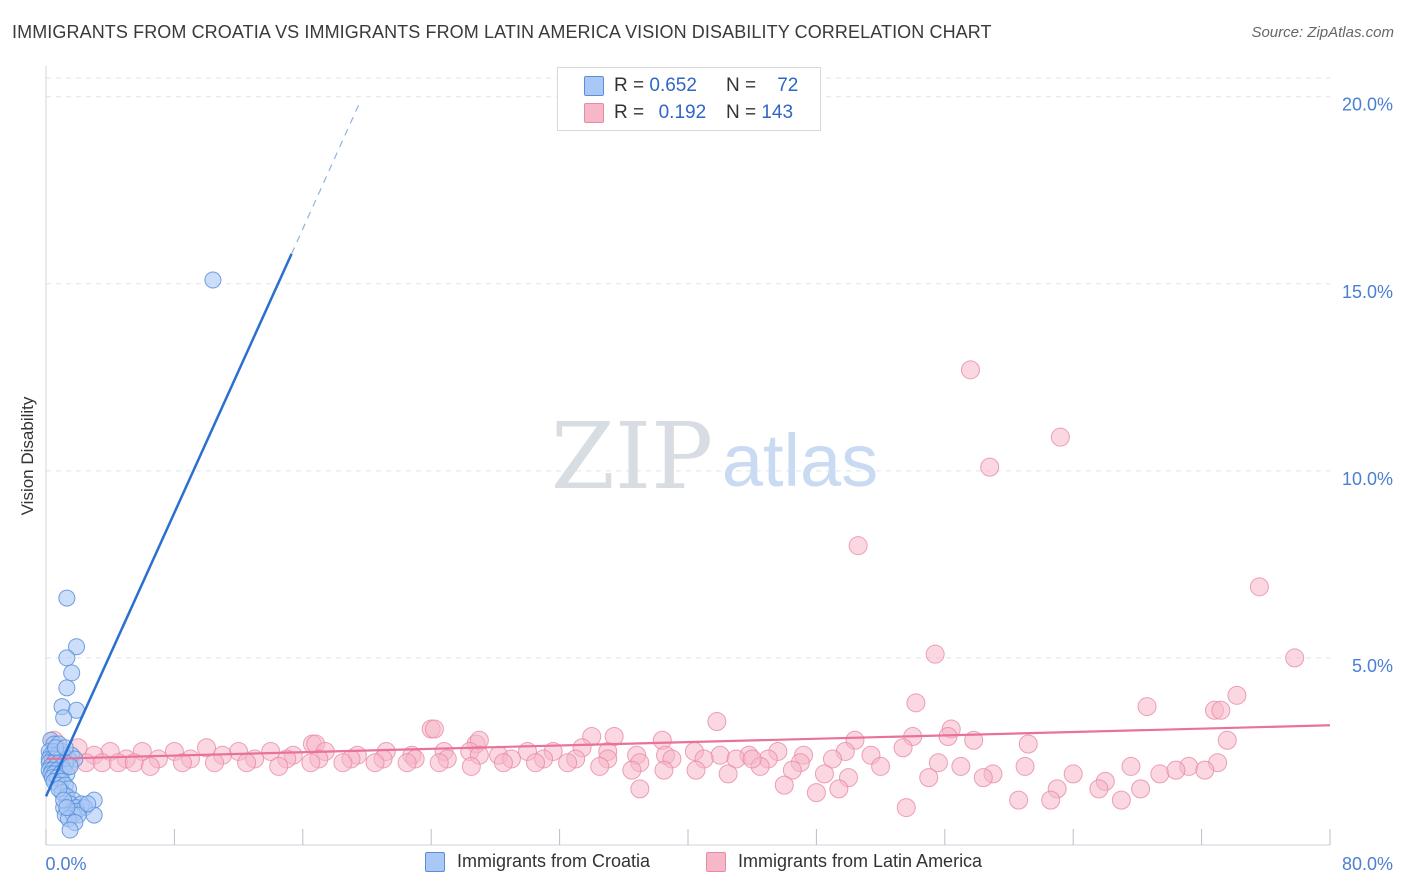 The height and width of the screenshot is (892, 1406). What do you see at coordinates (1322, 32) in the screenshot?
I see `source-credit: Source: ZipAtlas.com` at bounding box center [1322, 32].